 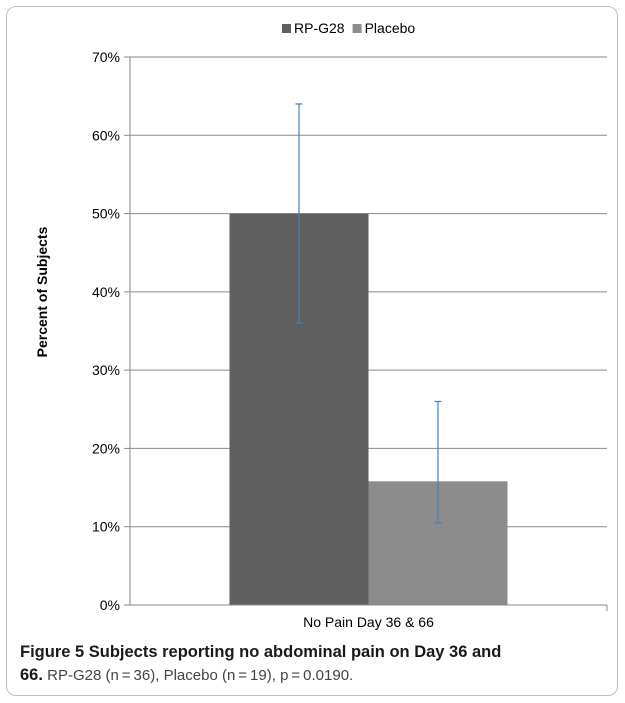 I want to click on y-tick-label: 20%, so click(x=106, y=448).